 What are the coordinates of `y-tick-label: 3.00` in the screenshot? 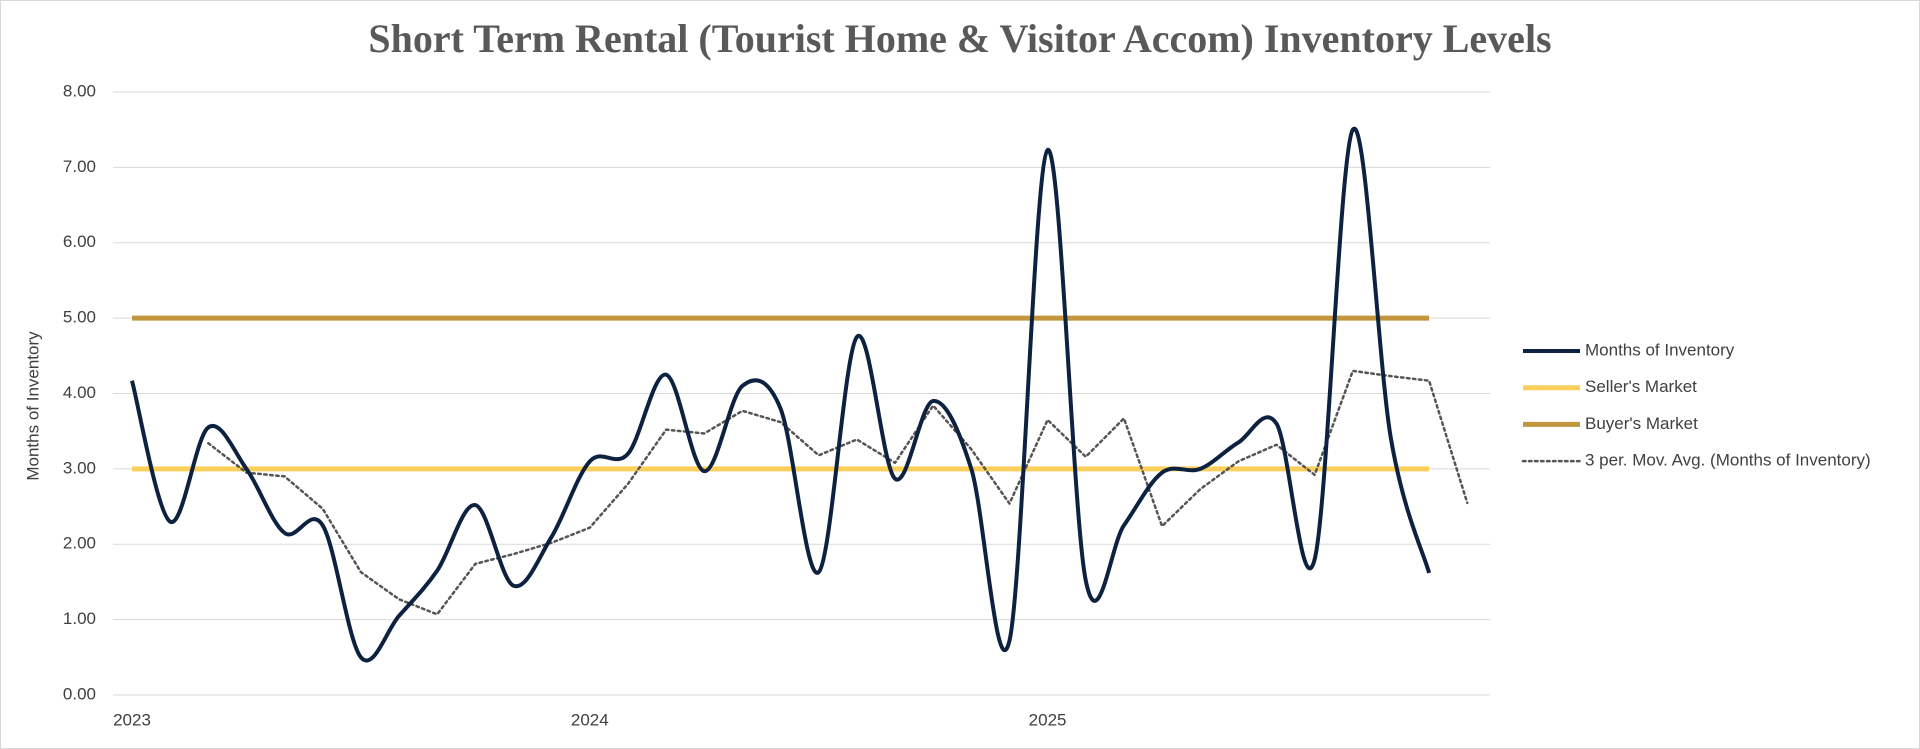 It's located at (79, 467).